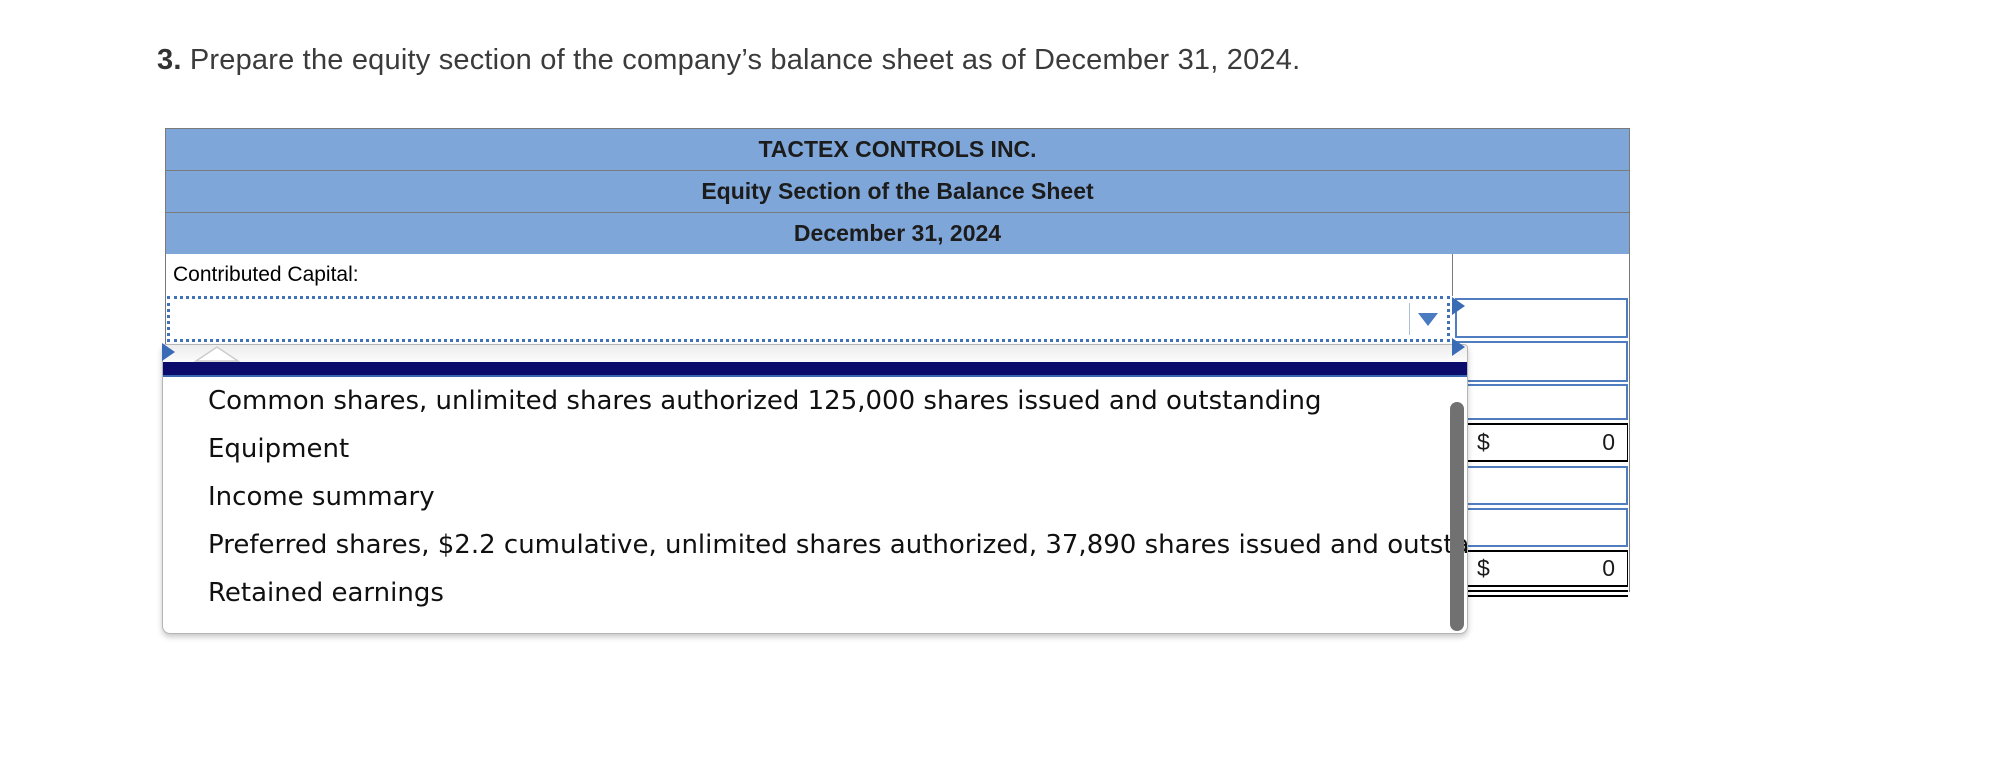 The width and height of the screenshot is (1992, 778). I want to click on section-label: Contributed Capital:, so click(809, 275).